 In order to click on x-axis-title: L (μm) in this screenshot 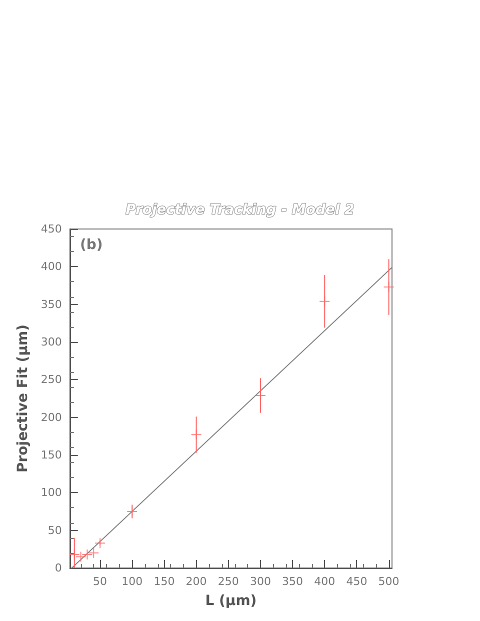, I will do `click(231, 601)`.